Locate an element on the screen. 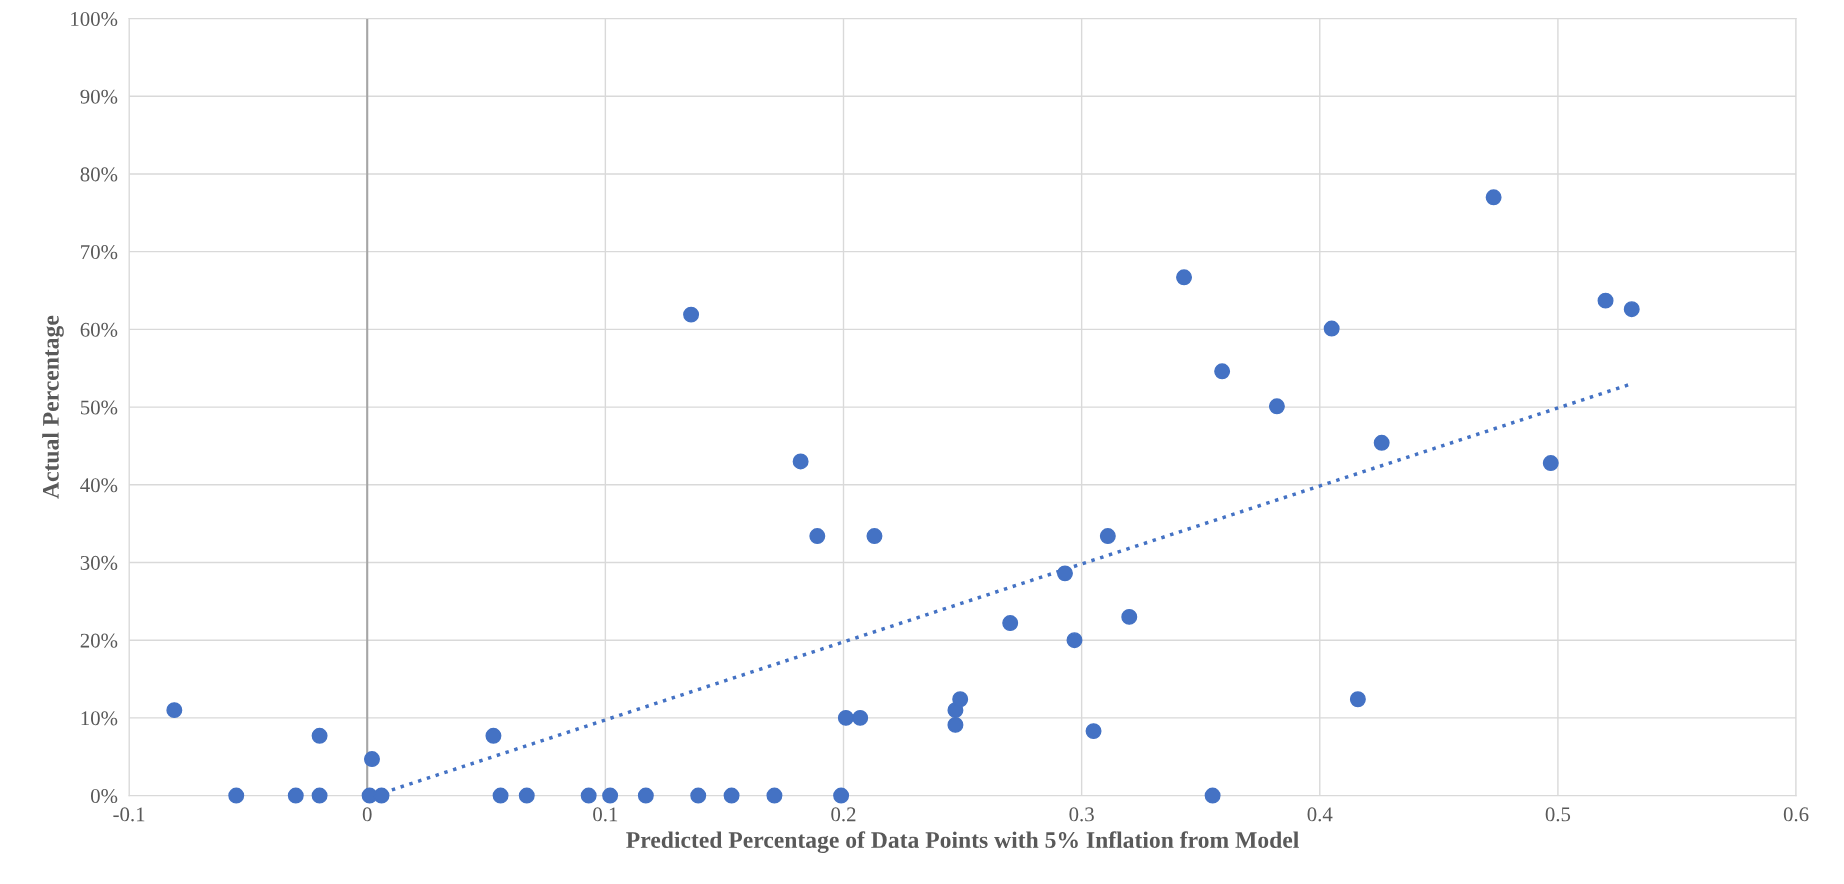  x-tick-label: 0.2 is located at coordinates (843, 814).